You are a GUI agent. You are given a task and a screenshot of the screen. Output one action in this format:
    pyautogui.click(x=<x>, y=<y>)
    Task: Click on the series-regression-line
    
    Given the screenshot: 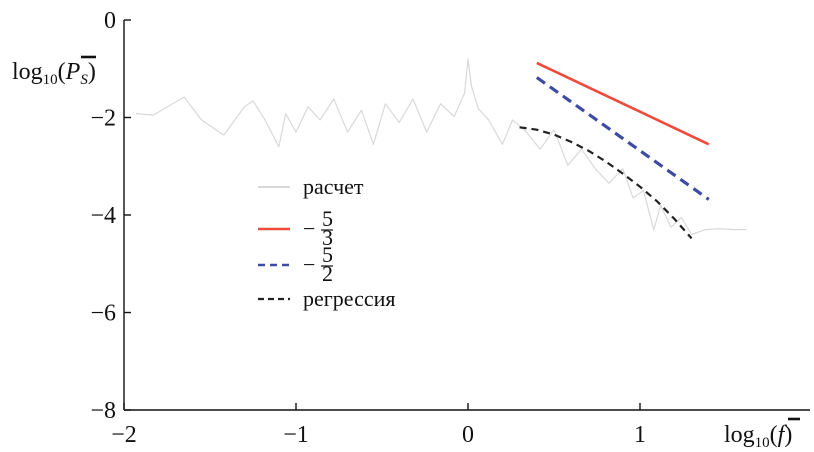 What is the action you would take?
    pyautogui.click(x=606, y=183)
    